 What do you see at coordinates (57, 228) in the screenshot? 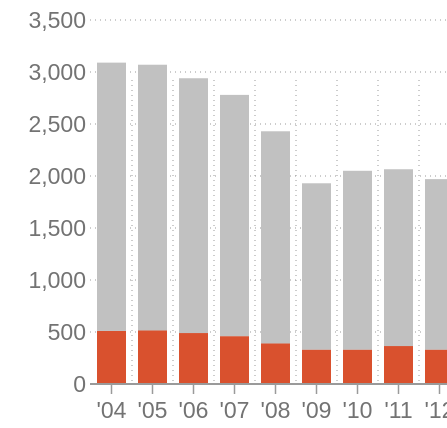
I see `y-tick-label-1500: 1,500` at bounding box center [57, 228].